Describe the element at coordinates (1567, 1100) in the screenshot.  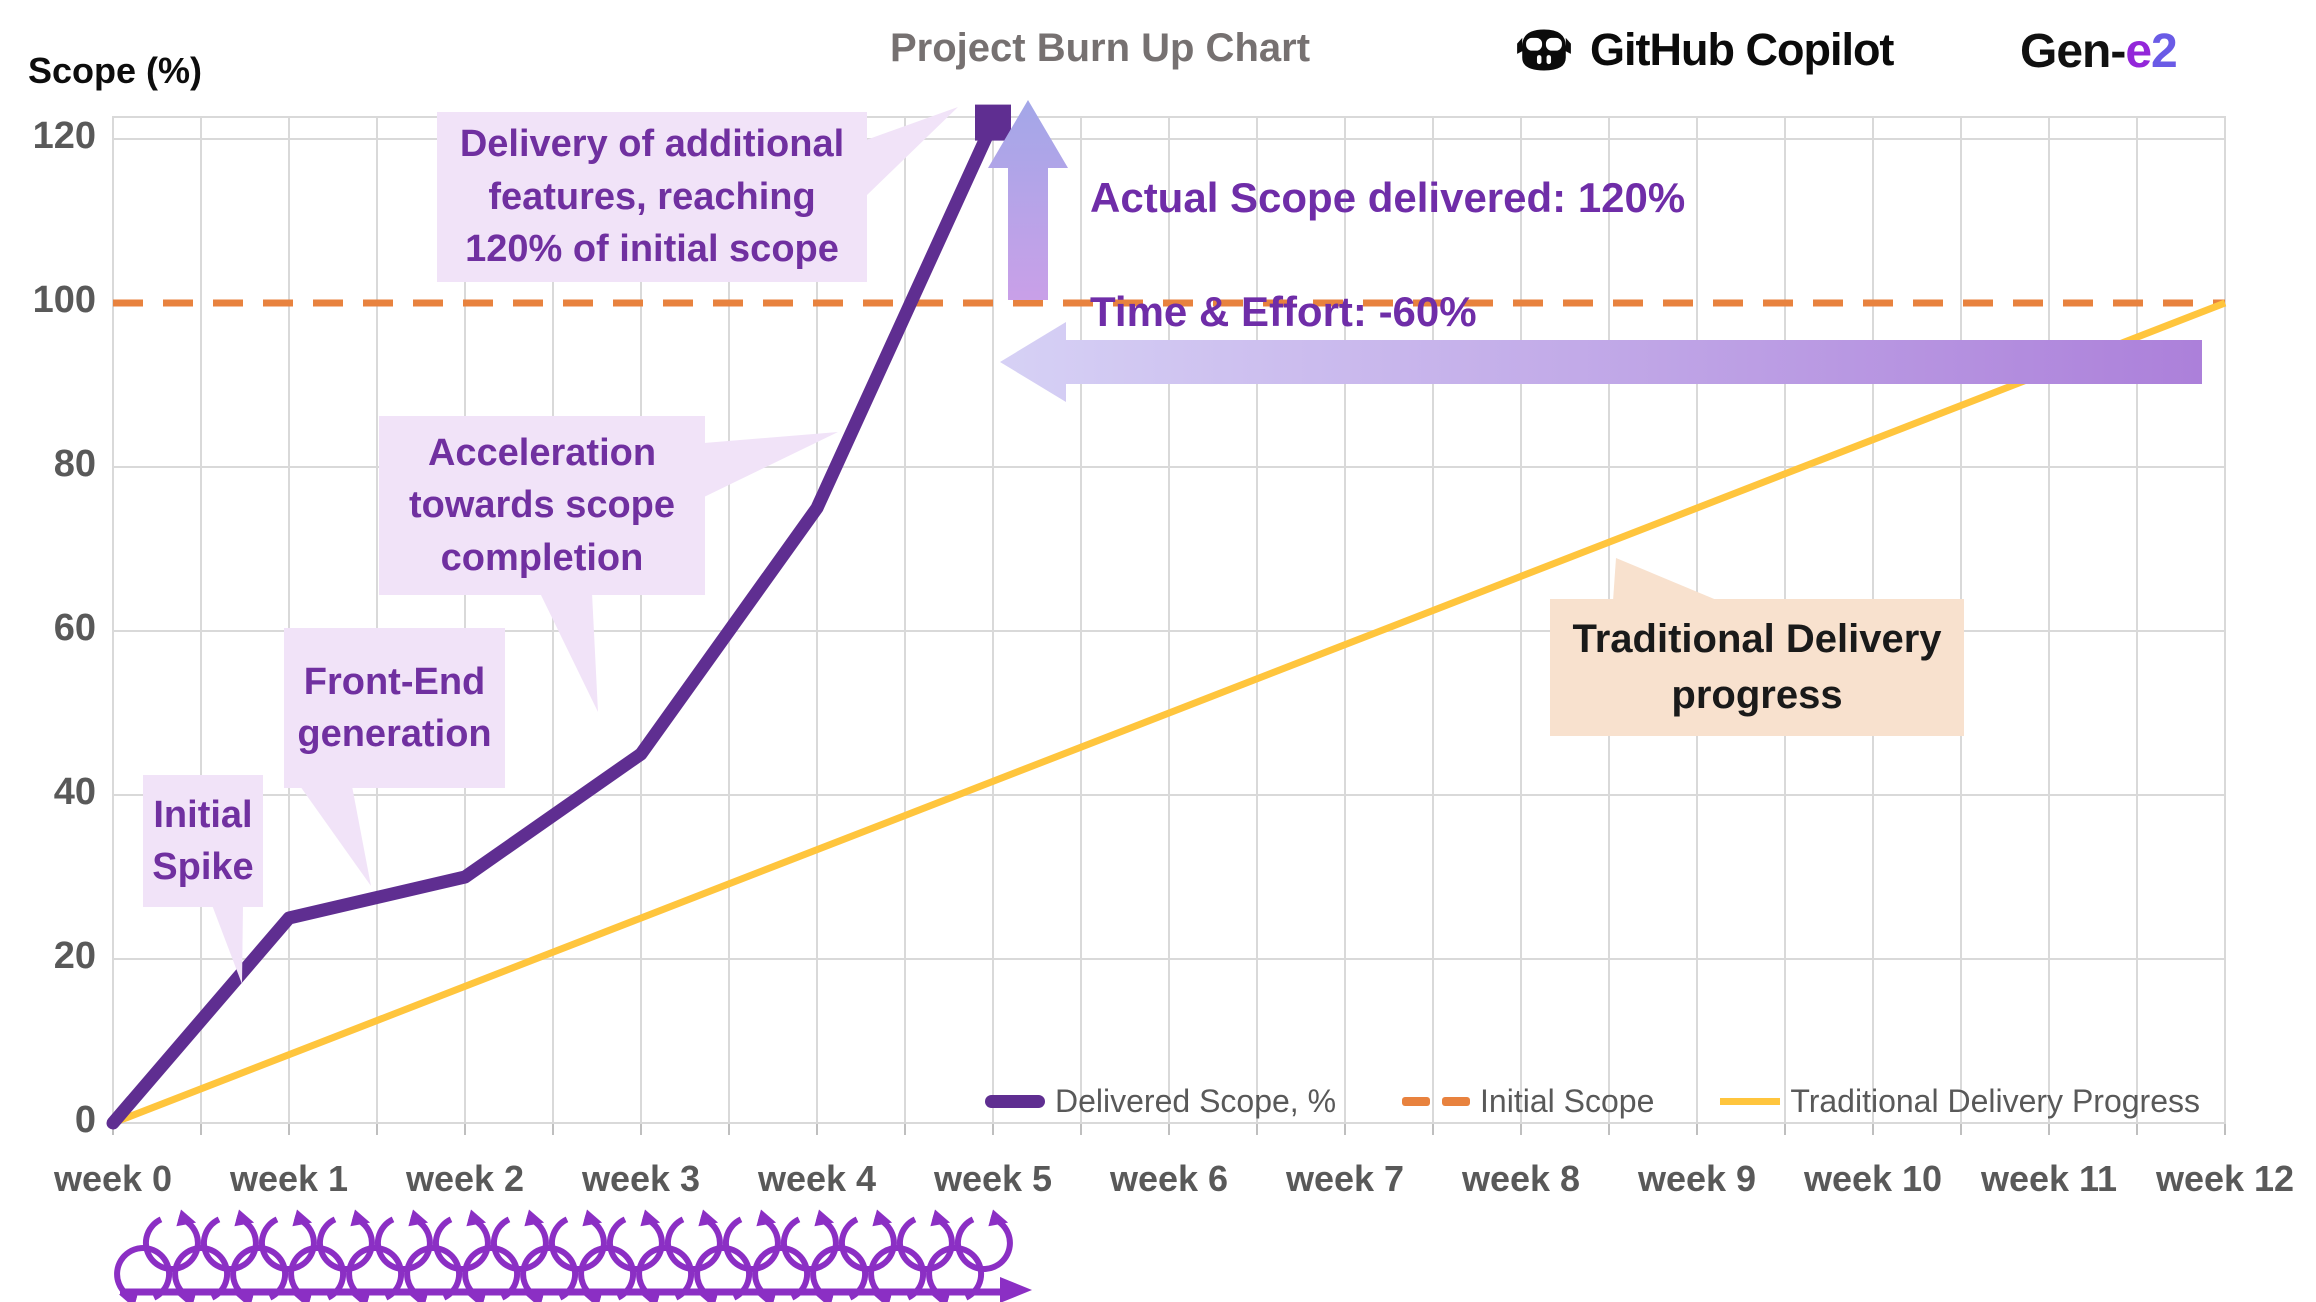
I see `legend-label: Initial Scope` at that location.